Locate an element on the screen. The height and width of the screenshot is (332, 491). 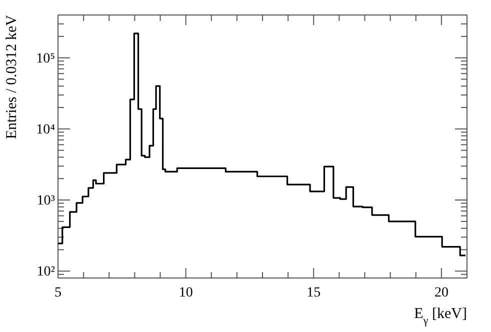
x-axis-title: E$_{γ}$ [keV] is located at coordinates (440, 316).